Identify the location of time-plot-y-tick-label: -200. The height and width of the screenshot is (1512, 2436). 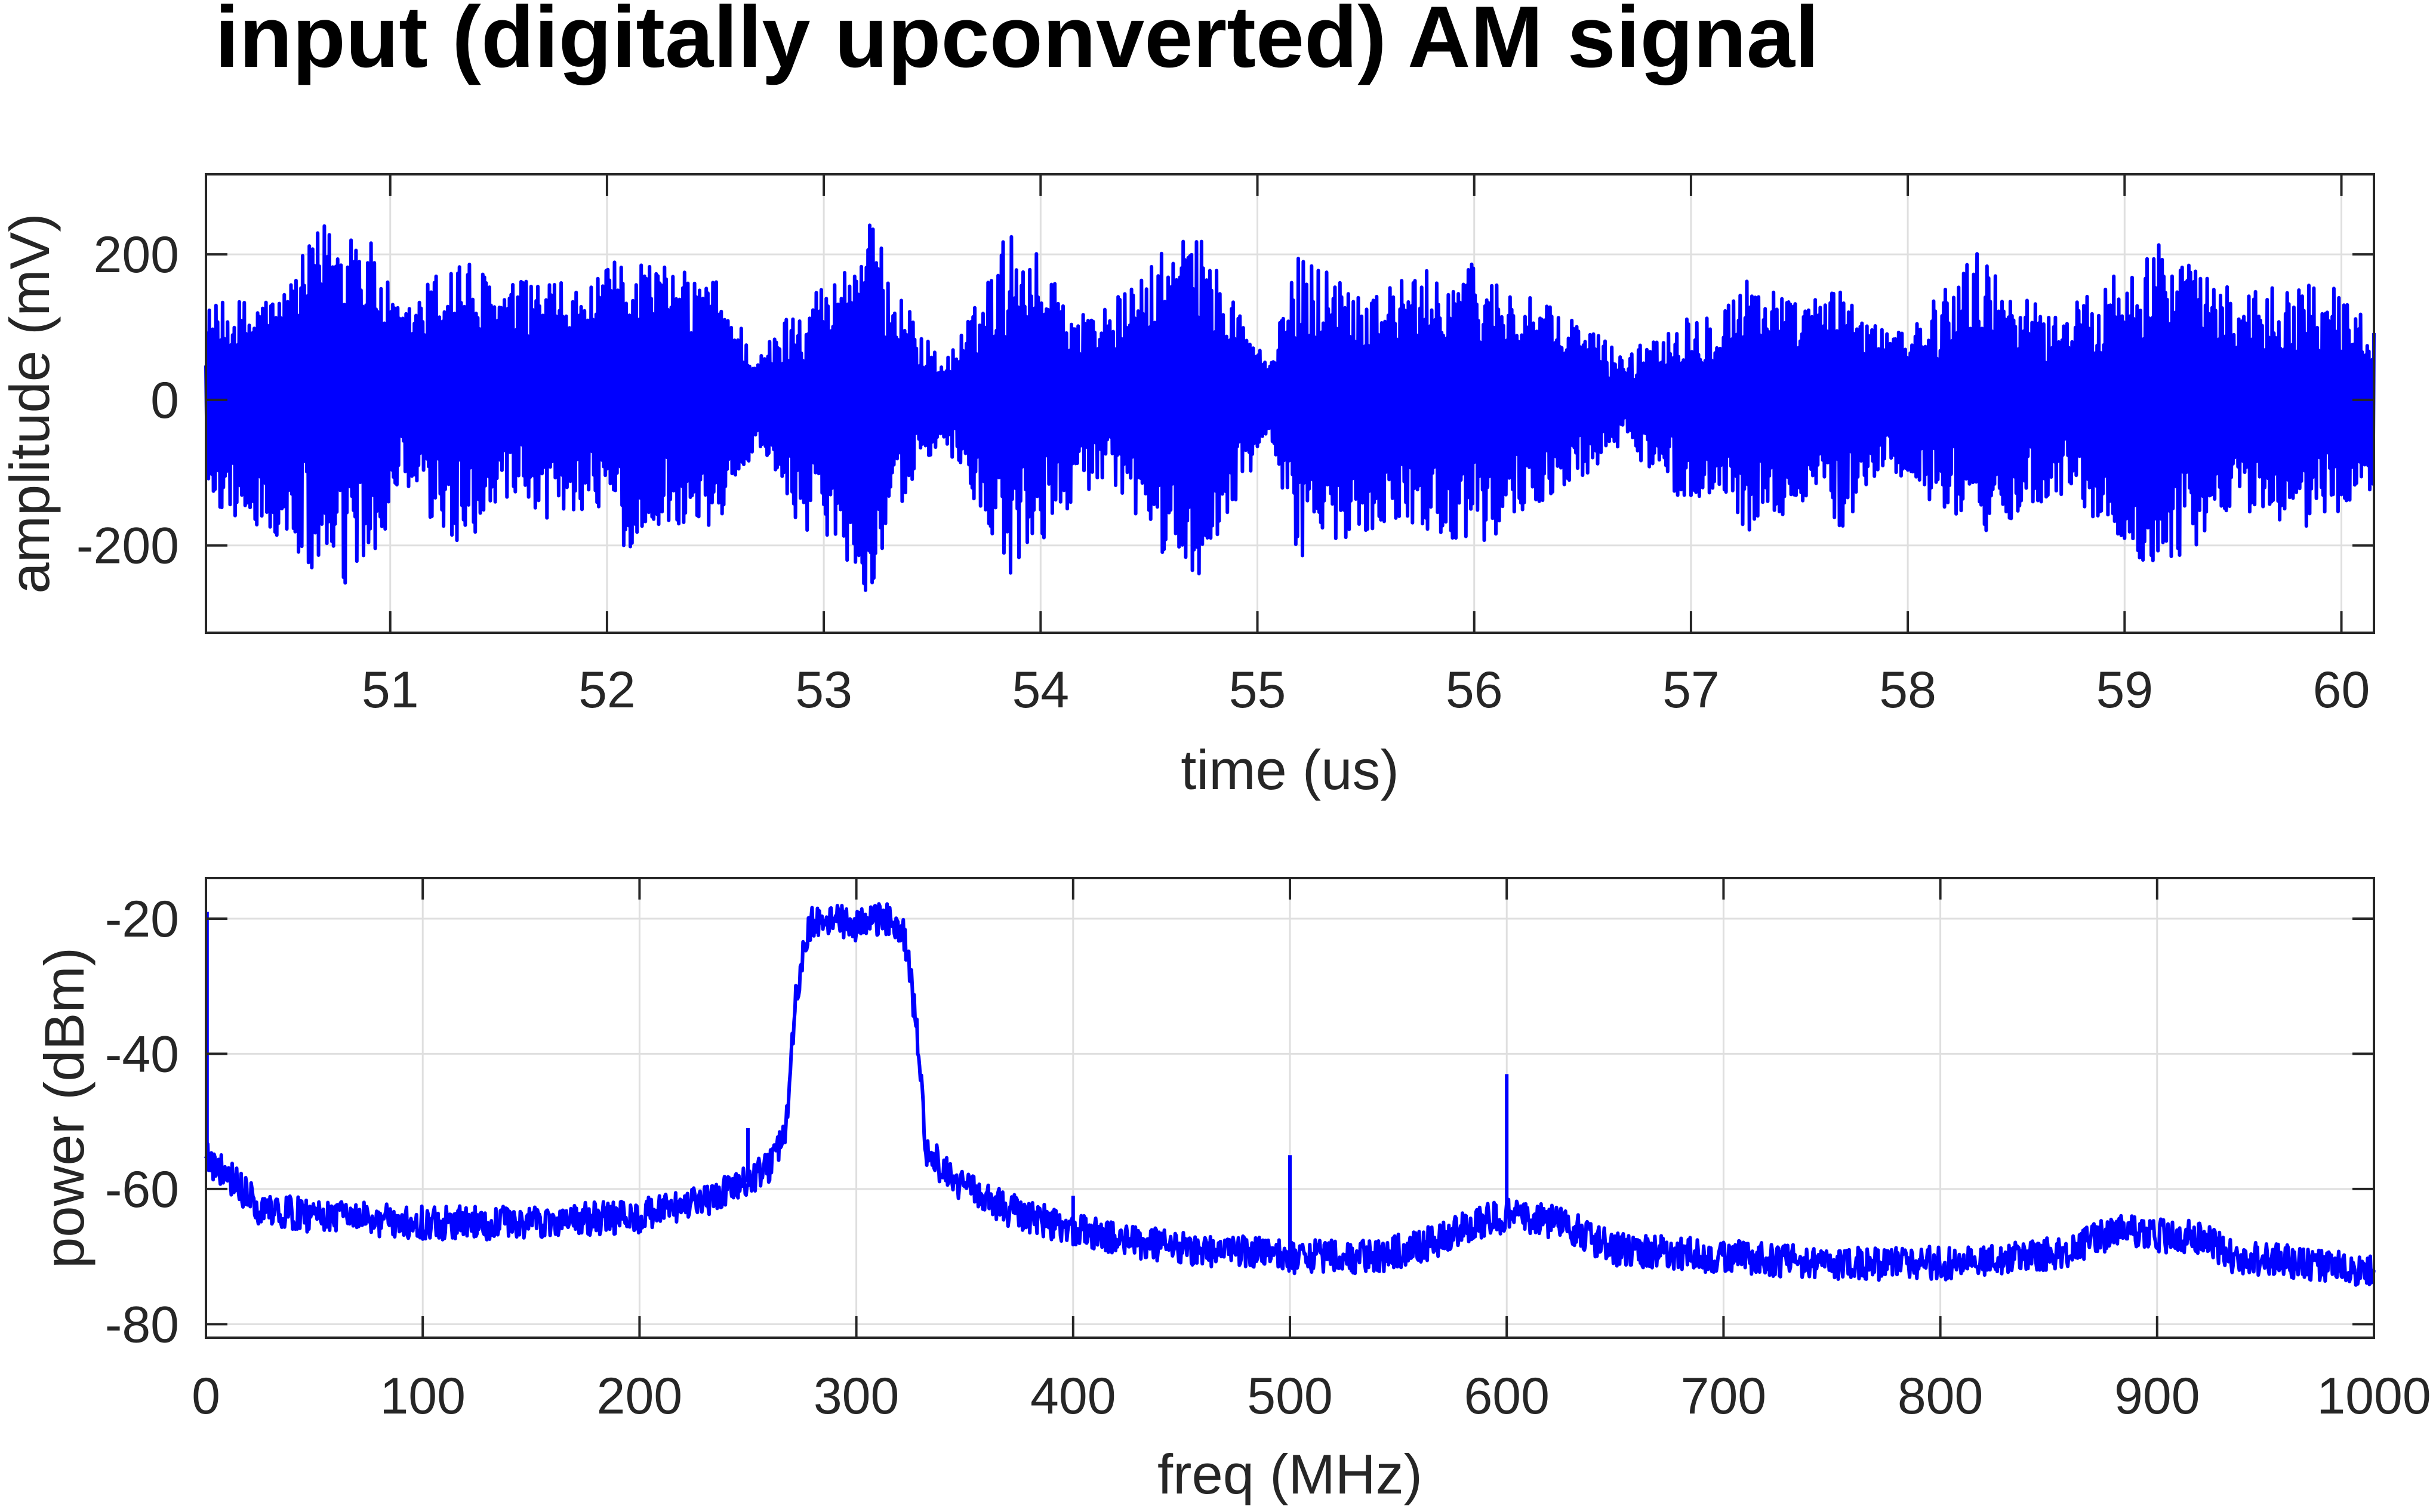
(127, 546).